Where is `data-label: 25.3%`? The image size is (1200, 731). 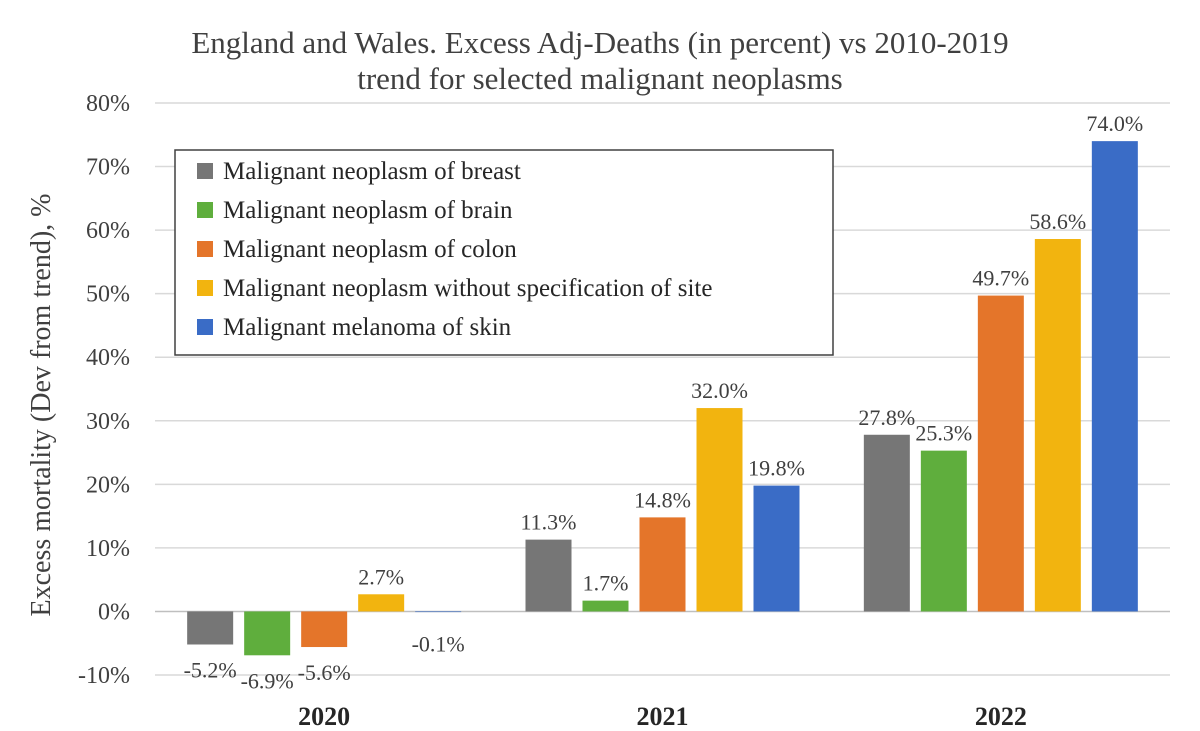
data-label: 25.3% is located at coordinates (943, 433).